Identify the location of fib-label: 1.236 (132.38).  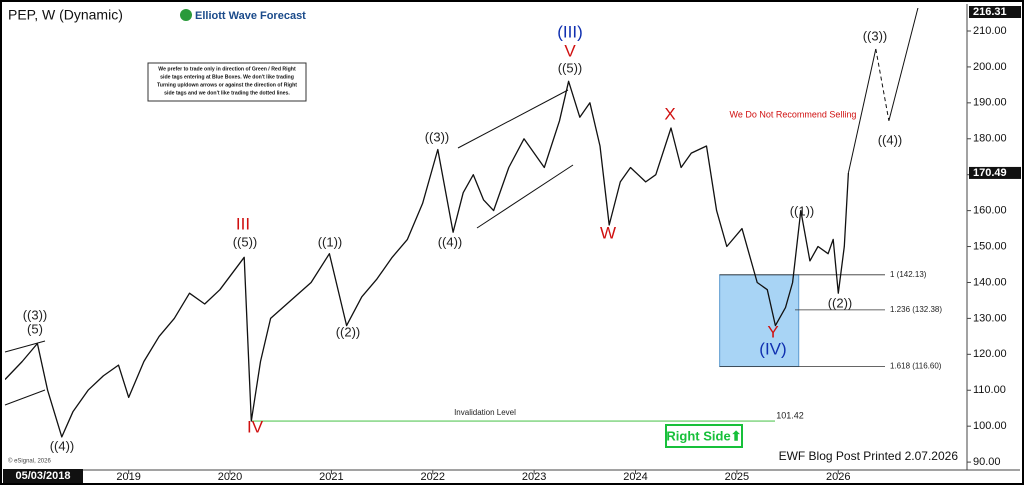
(916, 309).